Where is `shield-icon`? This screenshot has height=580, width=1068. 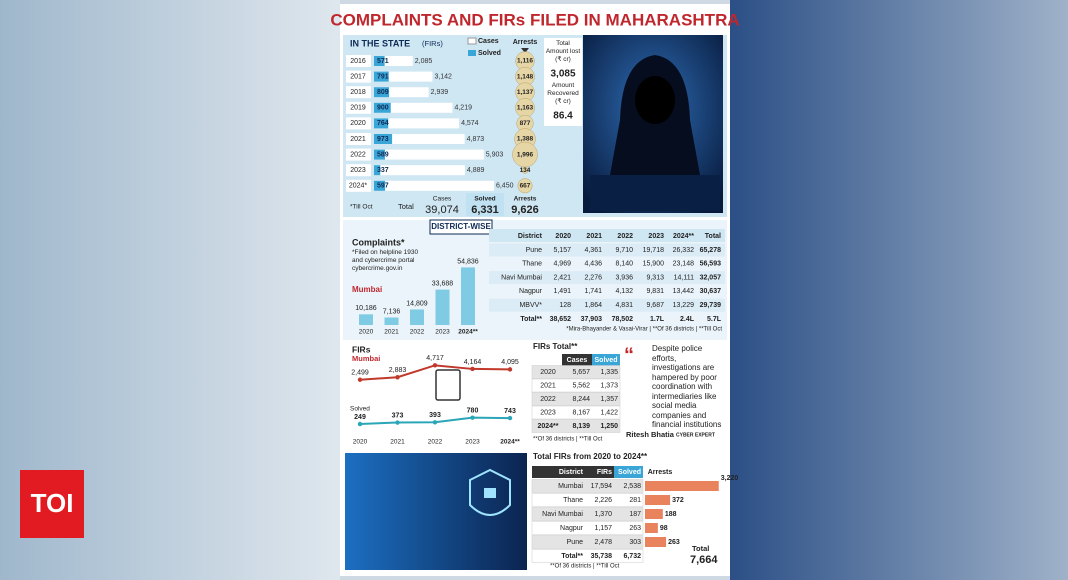 shield-icon is located at coordinates (490, 492).